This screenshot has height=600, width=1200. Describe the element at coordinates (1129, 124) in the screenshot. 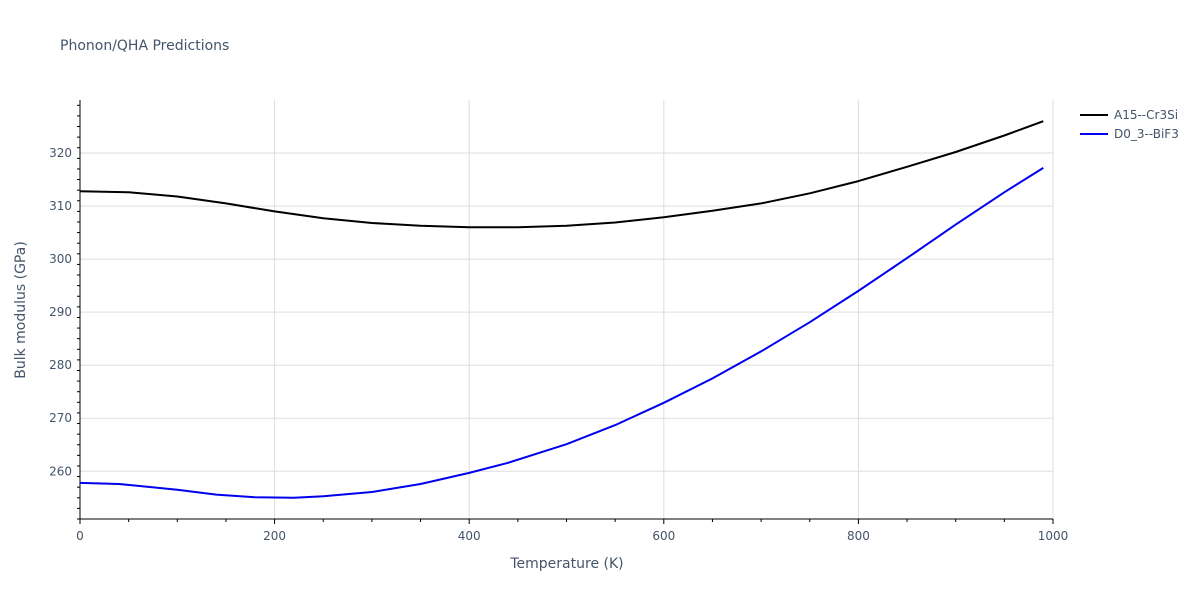

I see `legend: A15--Cr3Si D0_3--BiF3` at that location.